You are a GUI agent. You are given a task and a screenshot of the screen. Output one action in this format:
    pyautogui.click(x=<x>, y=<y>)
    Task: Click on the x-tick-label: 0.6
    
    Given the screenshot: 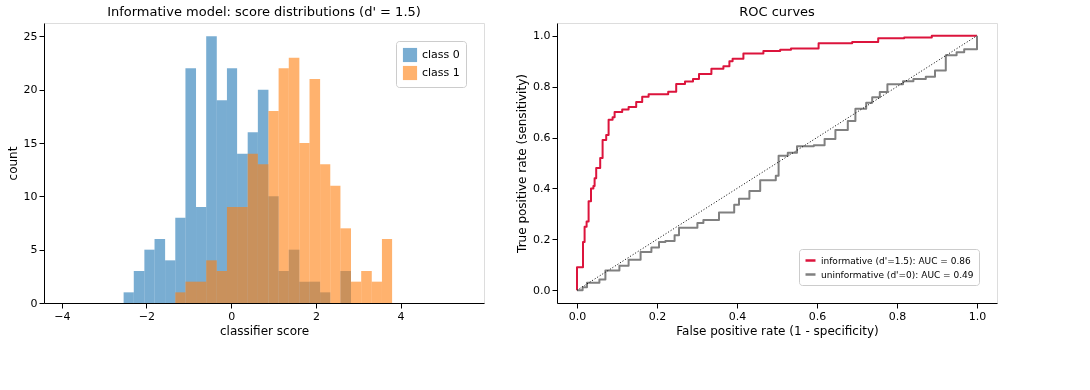 What is the action you would take?
    pyautogui.click(x=817, y=316)
    